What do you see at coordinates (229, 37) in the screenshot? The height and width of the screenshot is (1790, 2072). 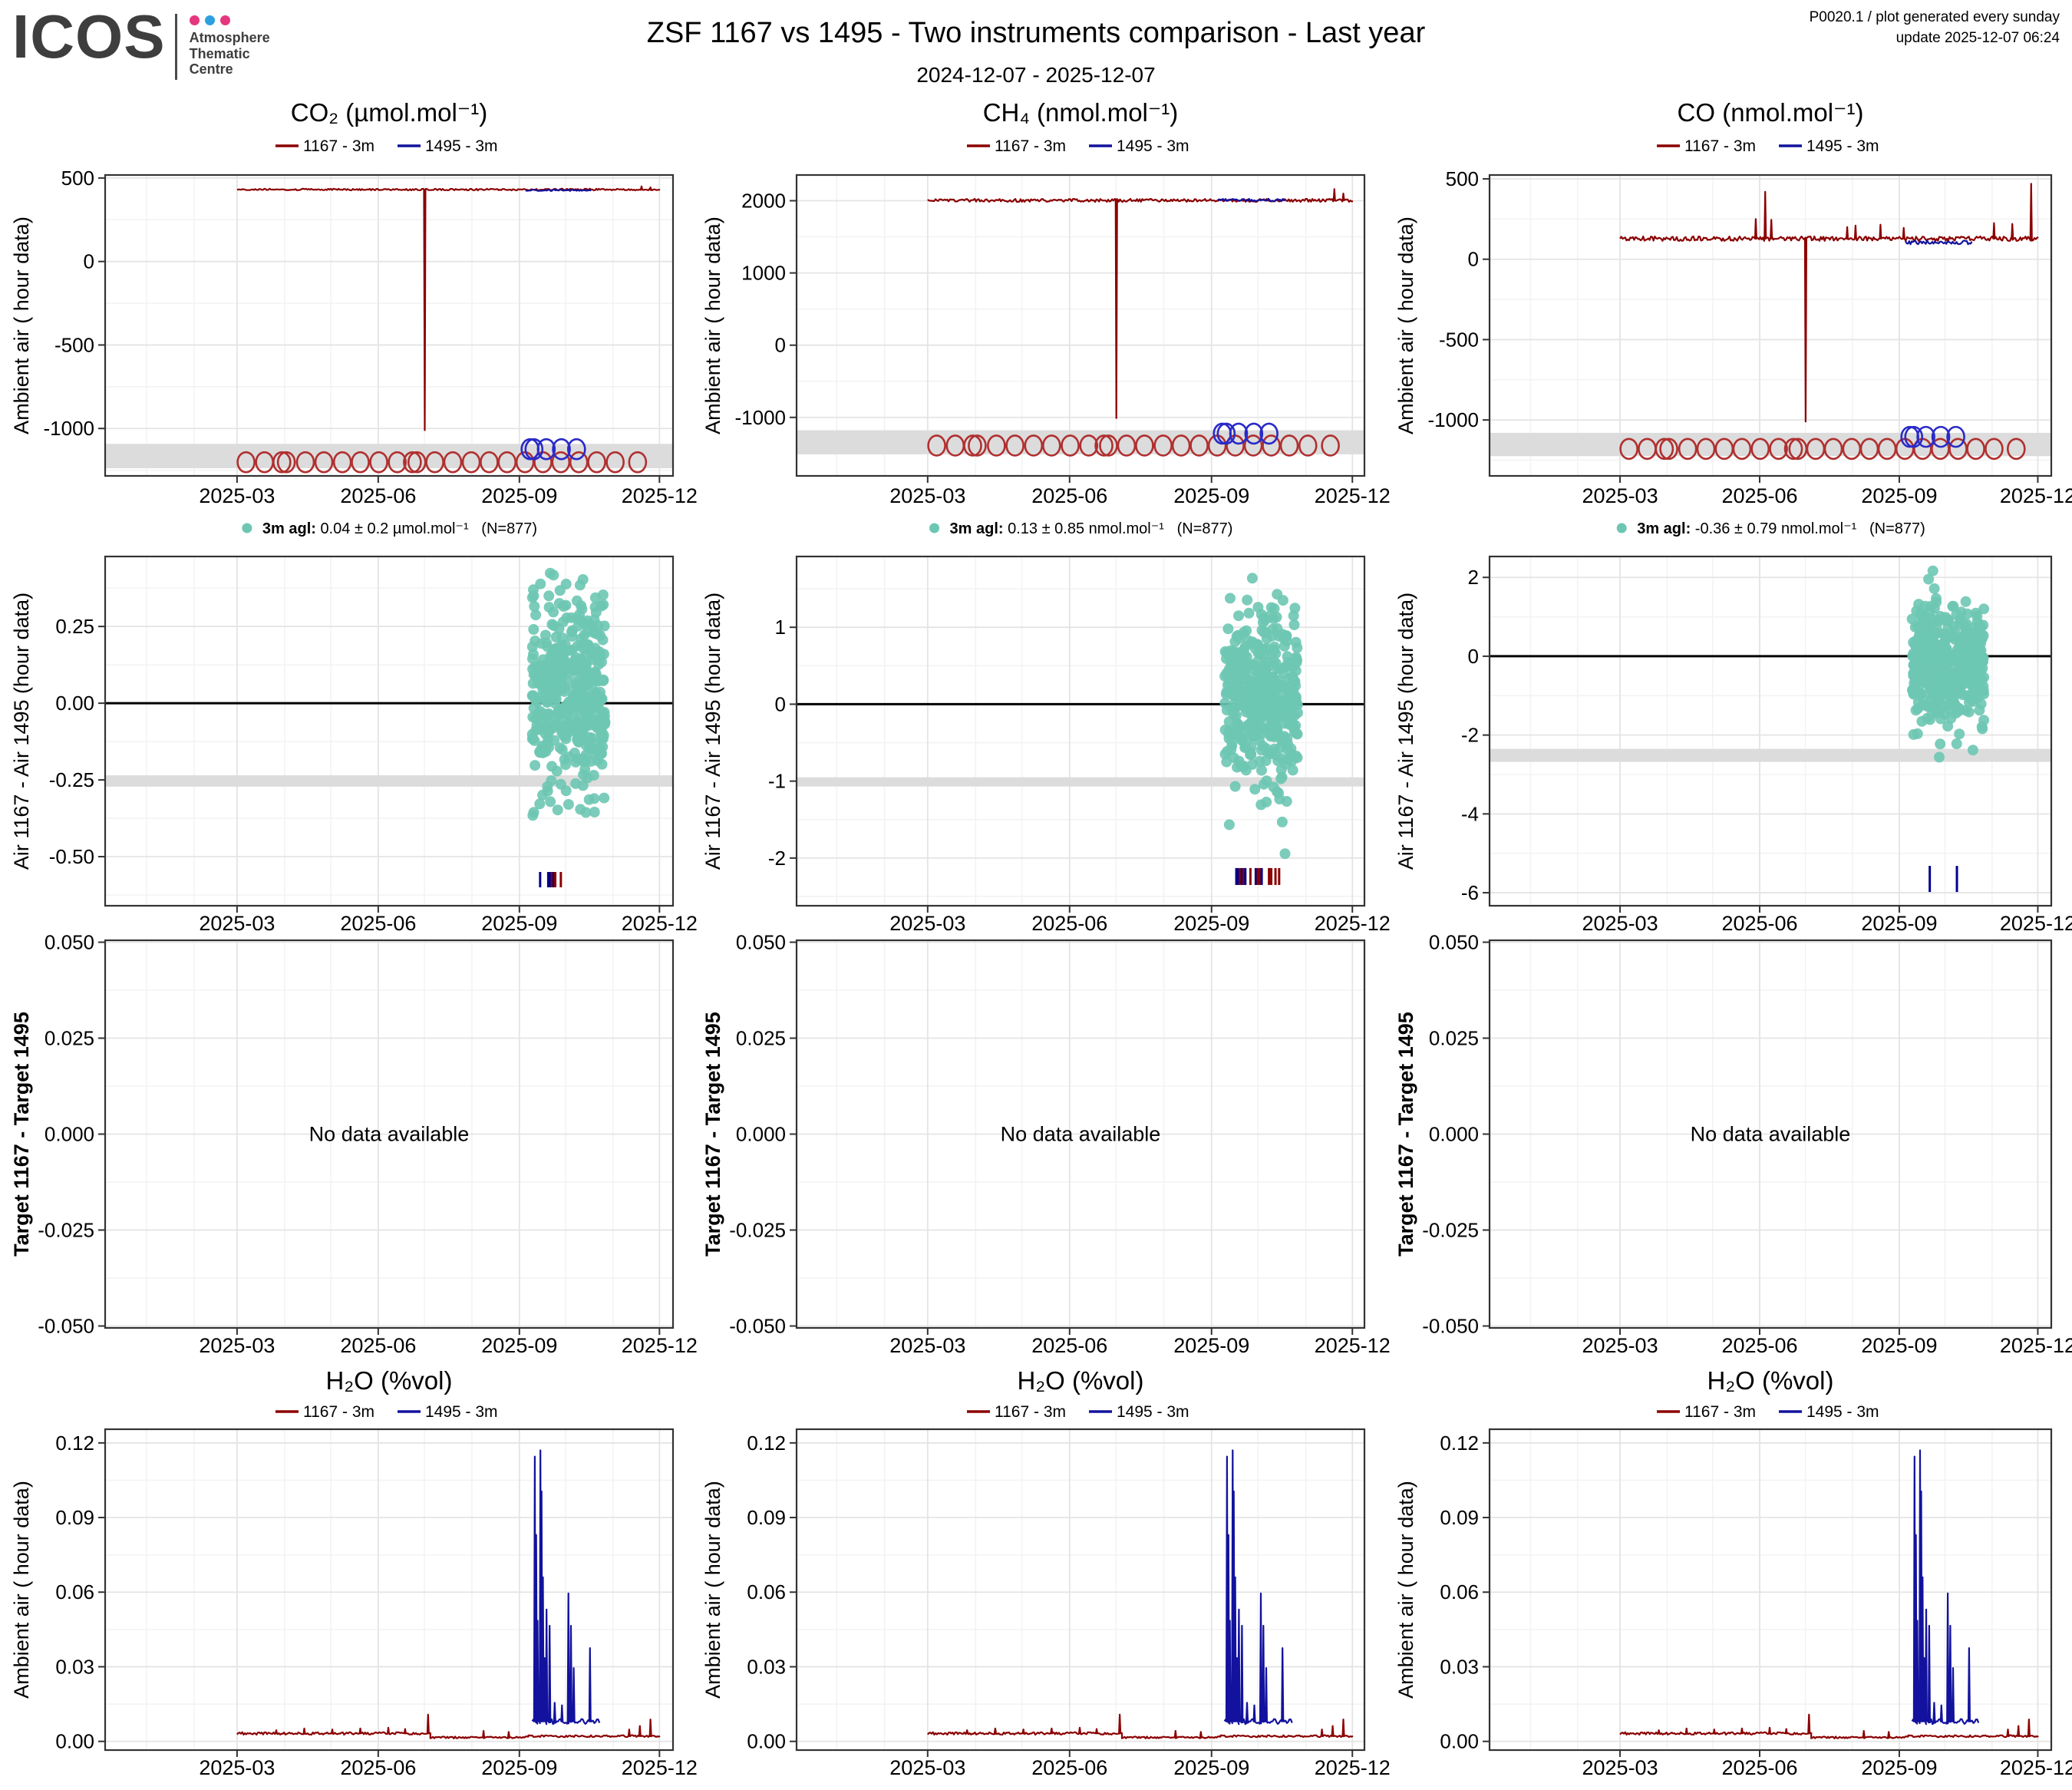 I see `logo-subtitle-line1: Atmosphere` at bounding box center [229, 37].